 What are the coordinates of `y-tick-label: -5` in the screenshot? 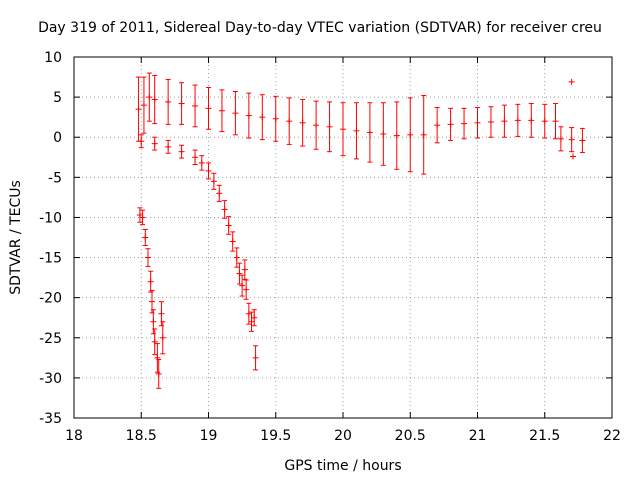 It's located at (55, 178).